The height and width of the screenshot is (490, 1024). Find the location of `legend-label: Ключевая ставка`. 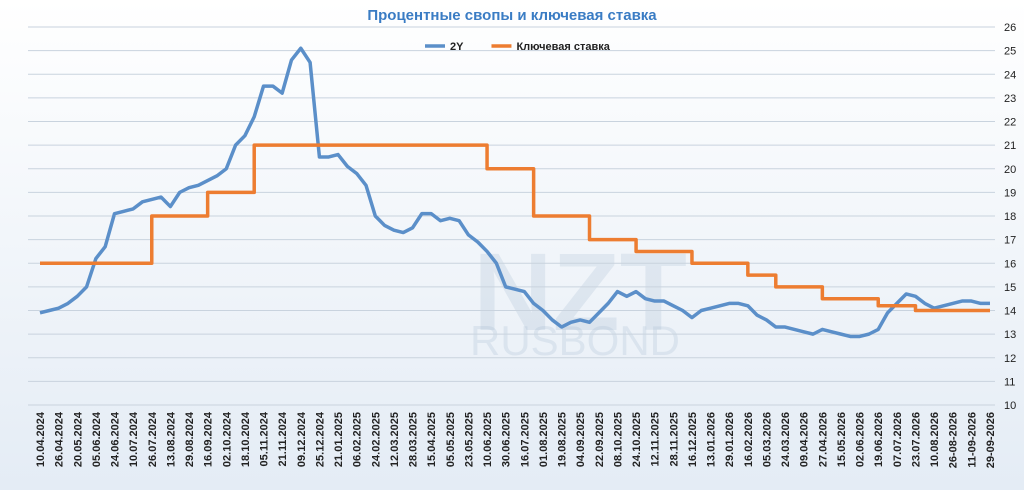

legend-label: Ключевая ставка is located at coordinates (563, 47).